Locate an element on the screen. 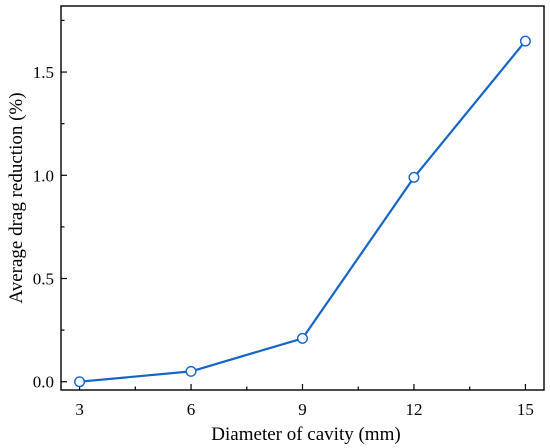 The width and height of the screenshot is (550, 448). x-ticks: 3 6 9 12 15 is located at coordinates (304, 401).